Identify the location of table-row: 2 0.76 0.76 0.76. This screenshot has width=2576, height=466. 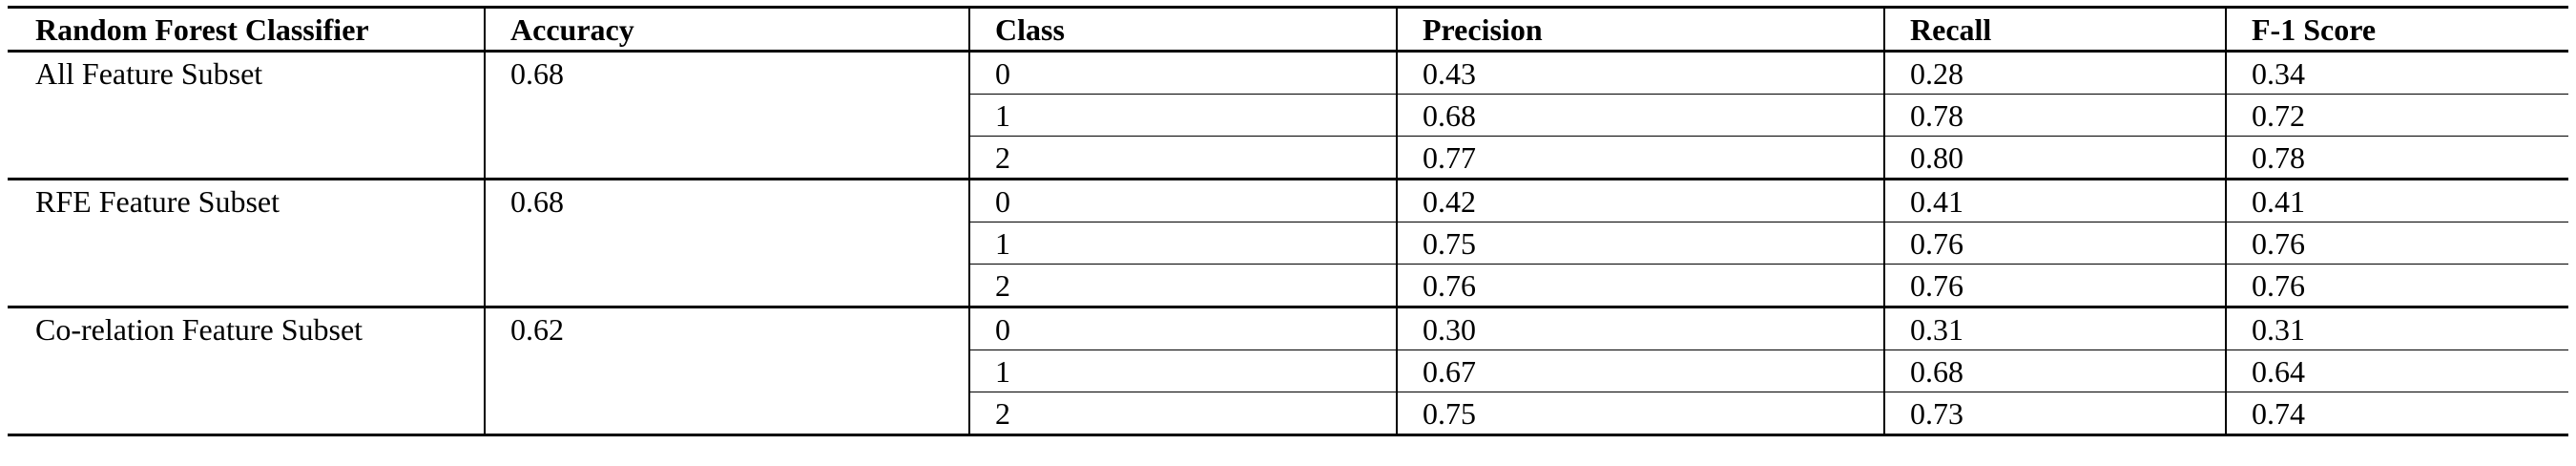
(1288, 285).